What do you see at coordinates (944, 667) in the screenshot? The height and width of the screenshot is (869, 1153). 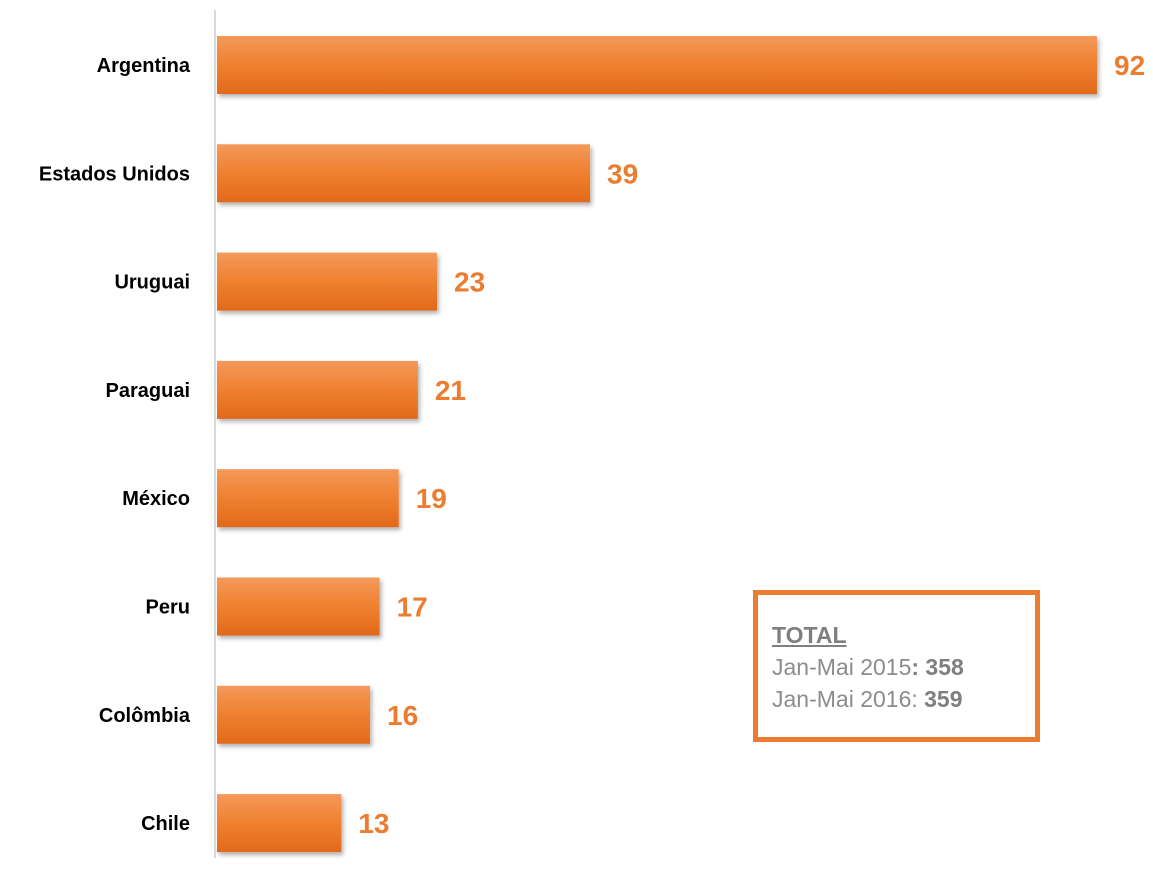 I see `total-2015-value: 358` at bounding box center [944, 667].